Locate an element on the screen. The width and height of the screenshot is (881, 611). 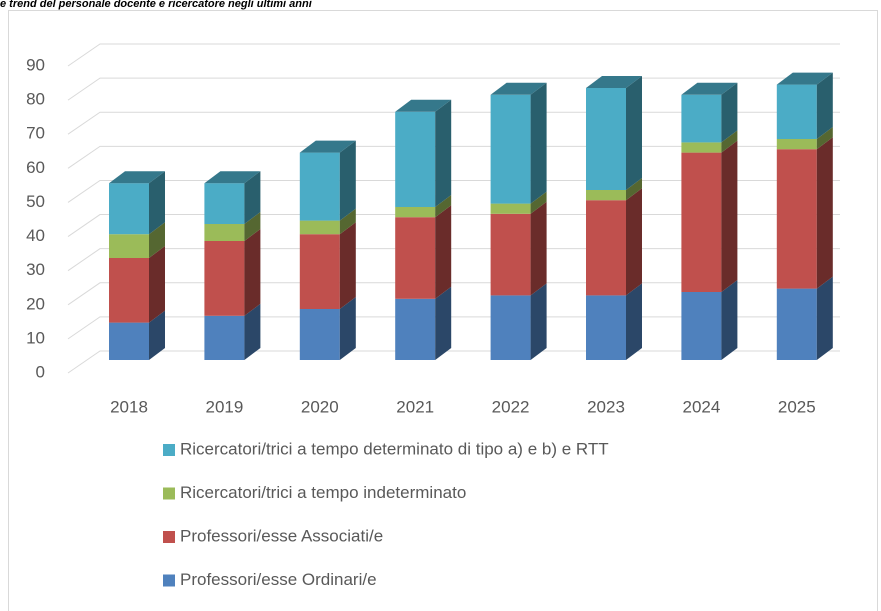
x-tick-label: 2021 is located at coordinates (415, 406).